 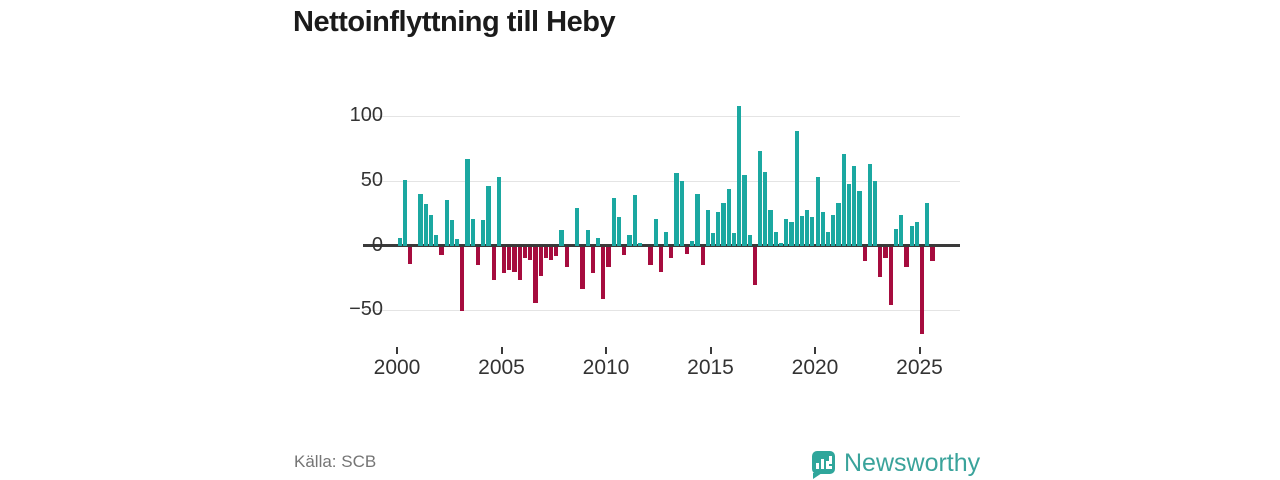 I want to click on bar-2007-Q4, so click(x=561, y=238).